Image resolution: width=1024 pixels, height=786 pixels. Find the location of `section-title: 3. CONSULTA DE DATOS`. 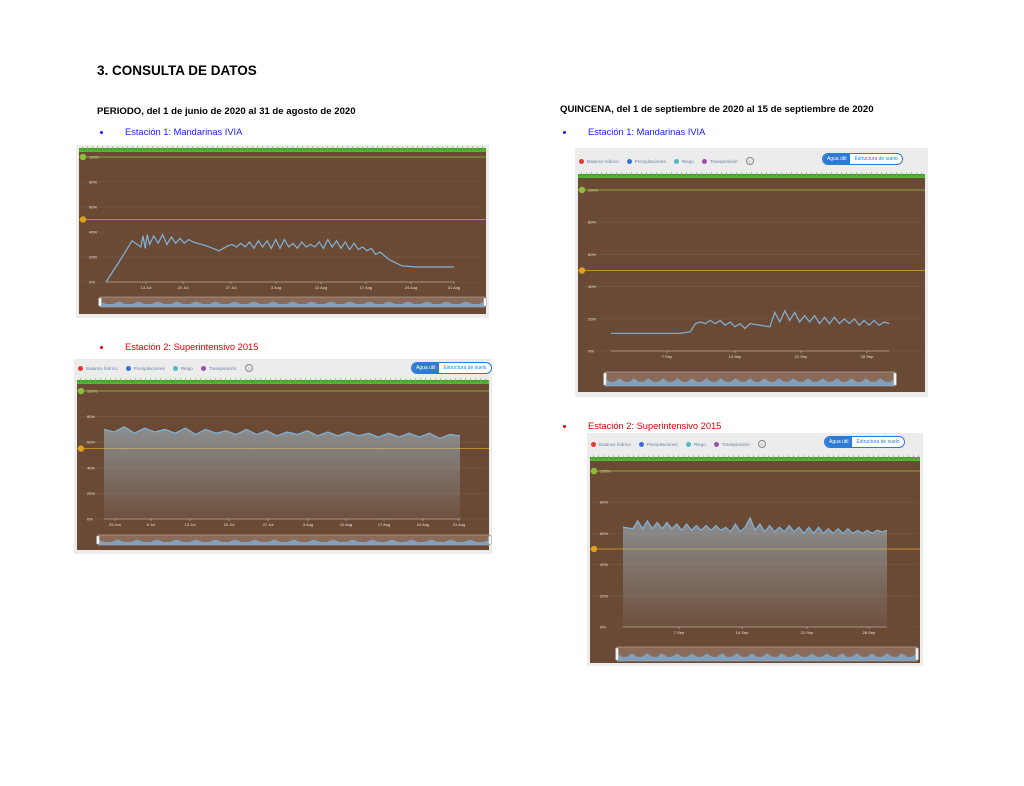

section-title: 3. CONSULTA DE DATOS is located at coordinates (177, 70).